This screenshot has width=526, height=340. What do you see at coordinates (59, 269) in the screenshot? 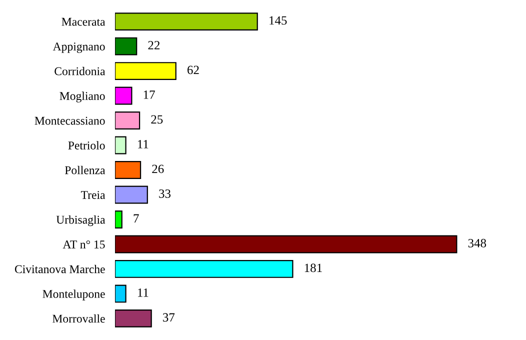
I see `y-tick-label: Civitanova Marche` at bounding box center [59, 269].